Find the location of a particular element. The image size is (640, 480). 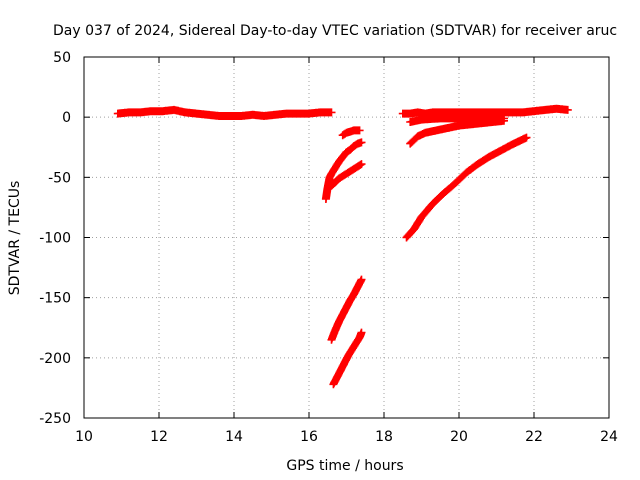

x-tick-label: 18 is located at coordinates (384, 437).